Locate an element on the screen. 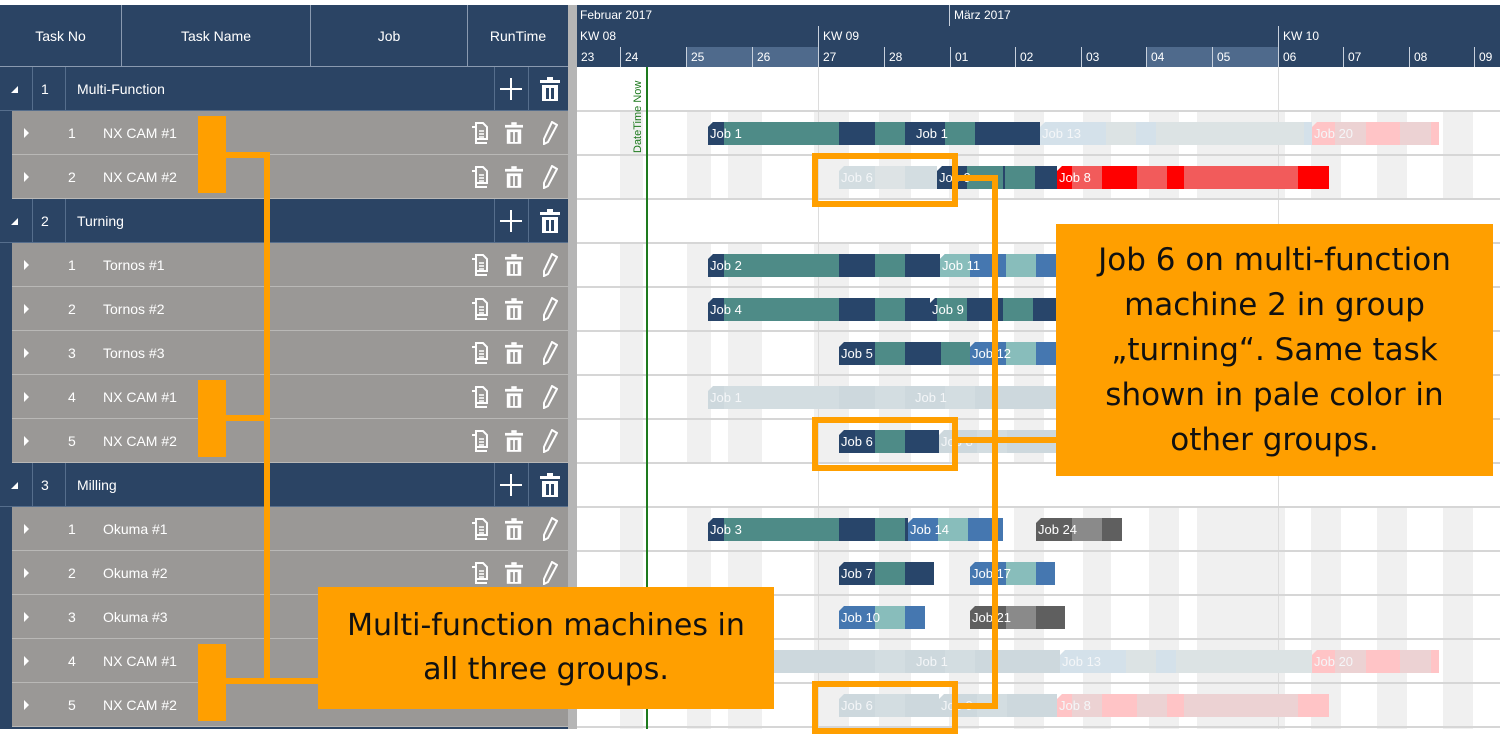 This screenshot has height=734, width=1500. job-bar-job6: Job 6 is located at coordinates (889, 441).